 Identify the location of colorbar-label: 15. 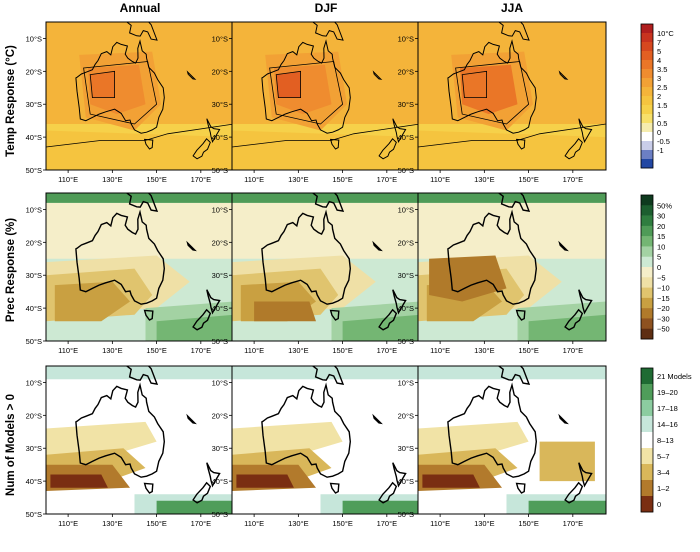
(661, 236).